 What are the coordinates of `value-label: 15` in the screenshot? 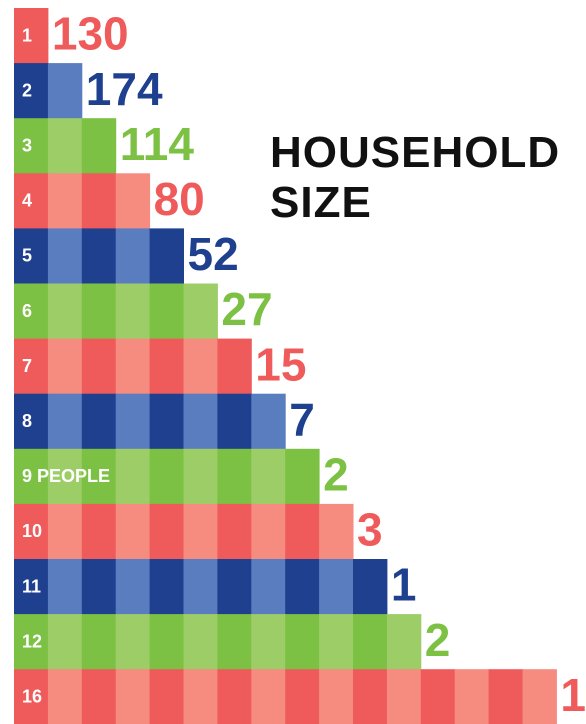 It's located at (280, 364).